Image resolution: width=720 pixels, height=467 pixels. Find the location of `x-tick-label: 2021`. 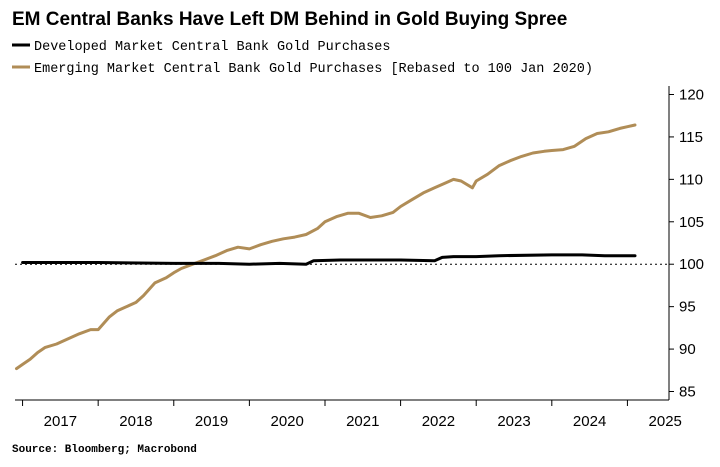

x-tick-label: 2021 is located at coordinates (362, 421).